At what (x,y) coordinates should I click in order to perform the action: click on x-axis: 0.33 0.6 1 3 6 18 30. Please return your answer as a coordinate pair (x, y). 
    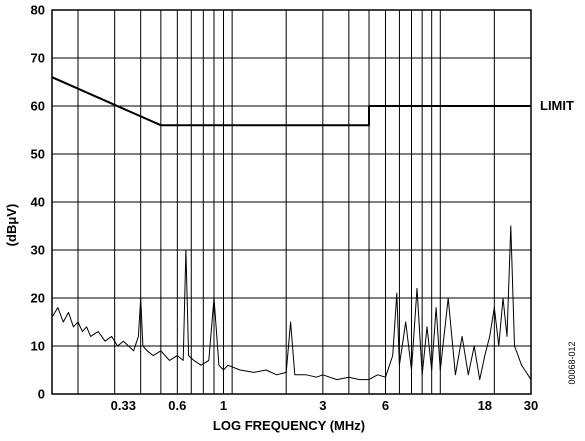
    Looking at the image, I should click on (325, 405).